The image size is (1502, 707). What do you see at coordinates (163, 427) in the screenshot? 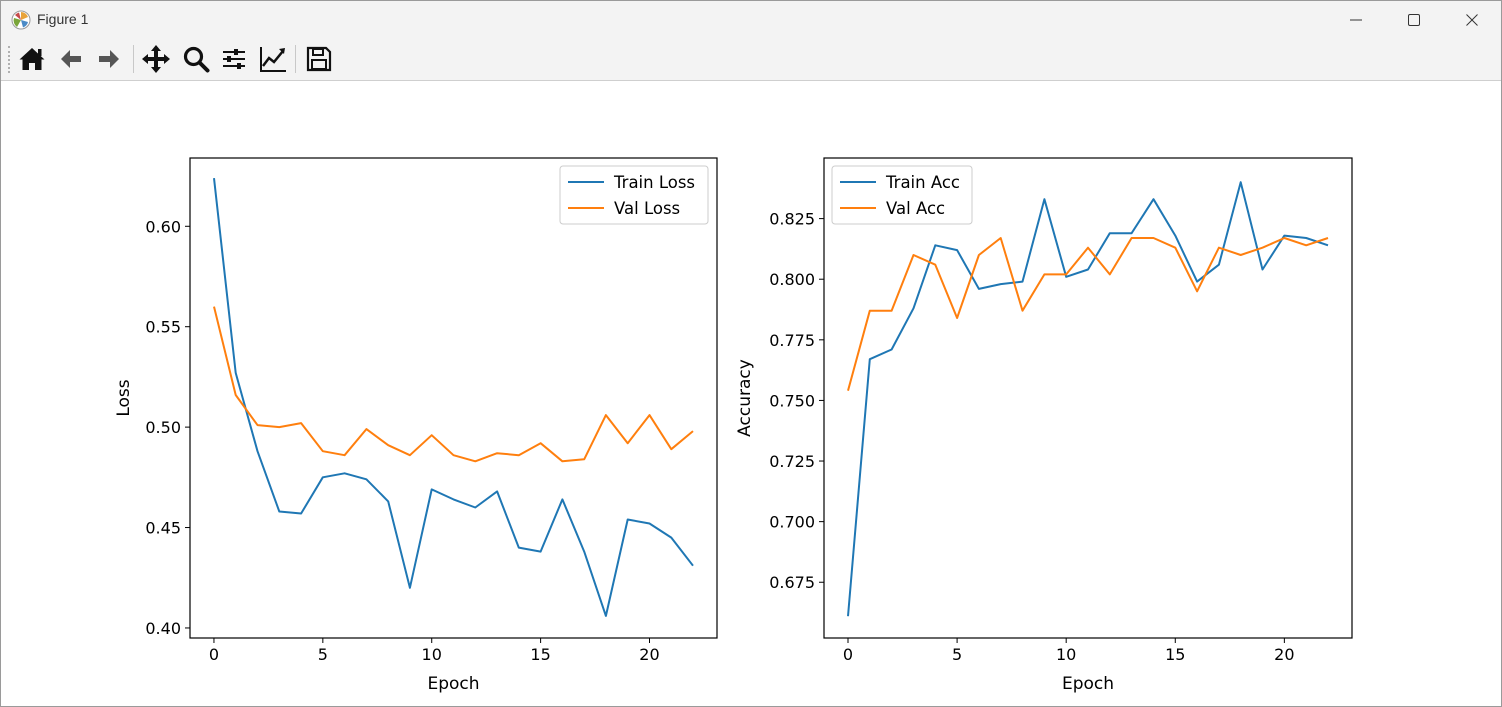
I see `y-tick-label: 0.50` at bounding box center [163, 427].